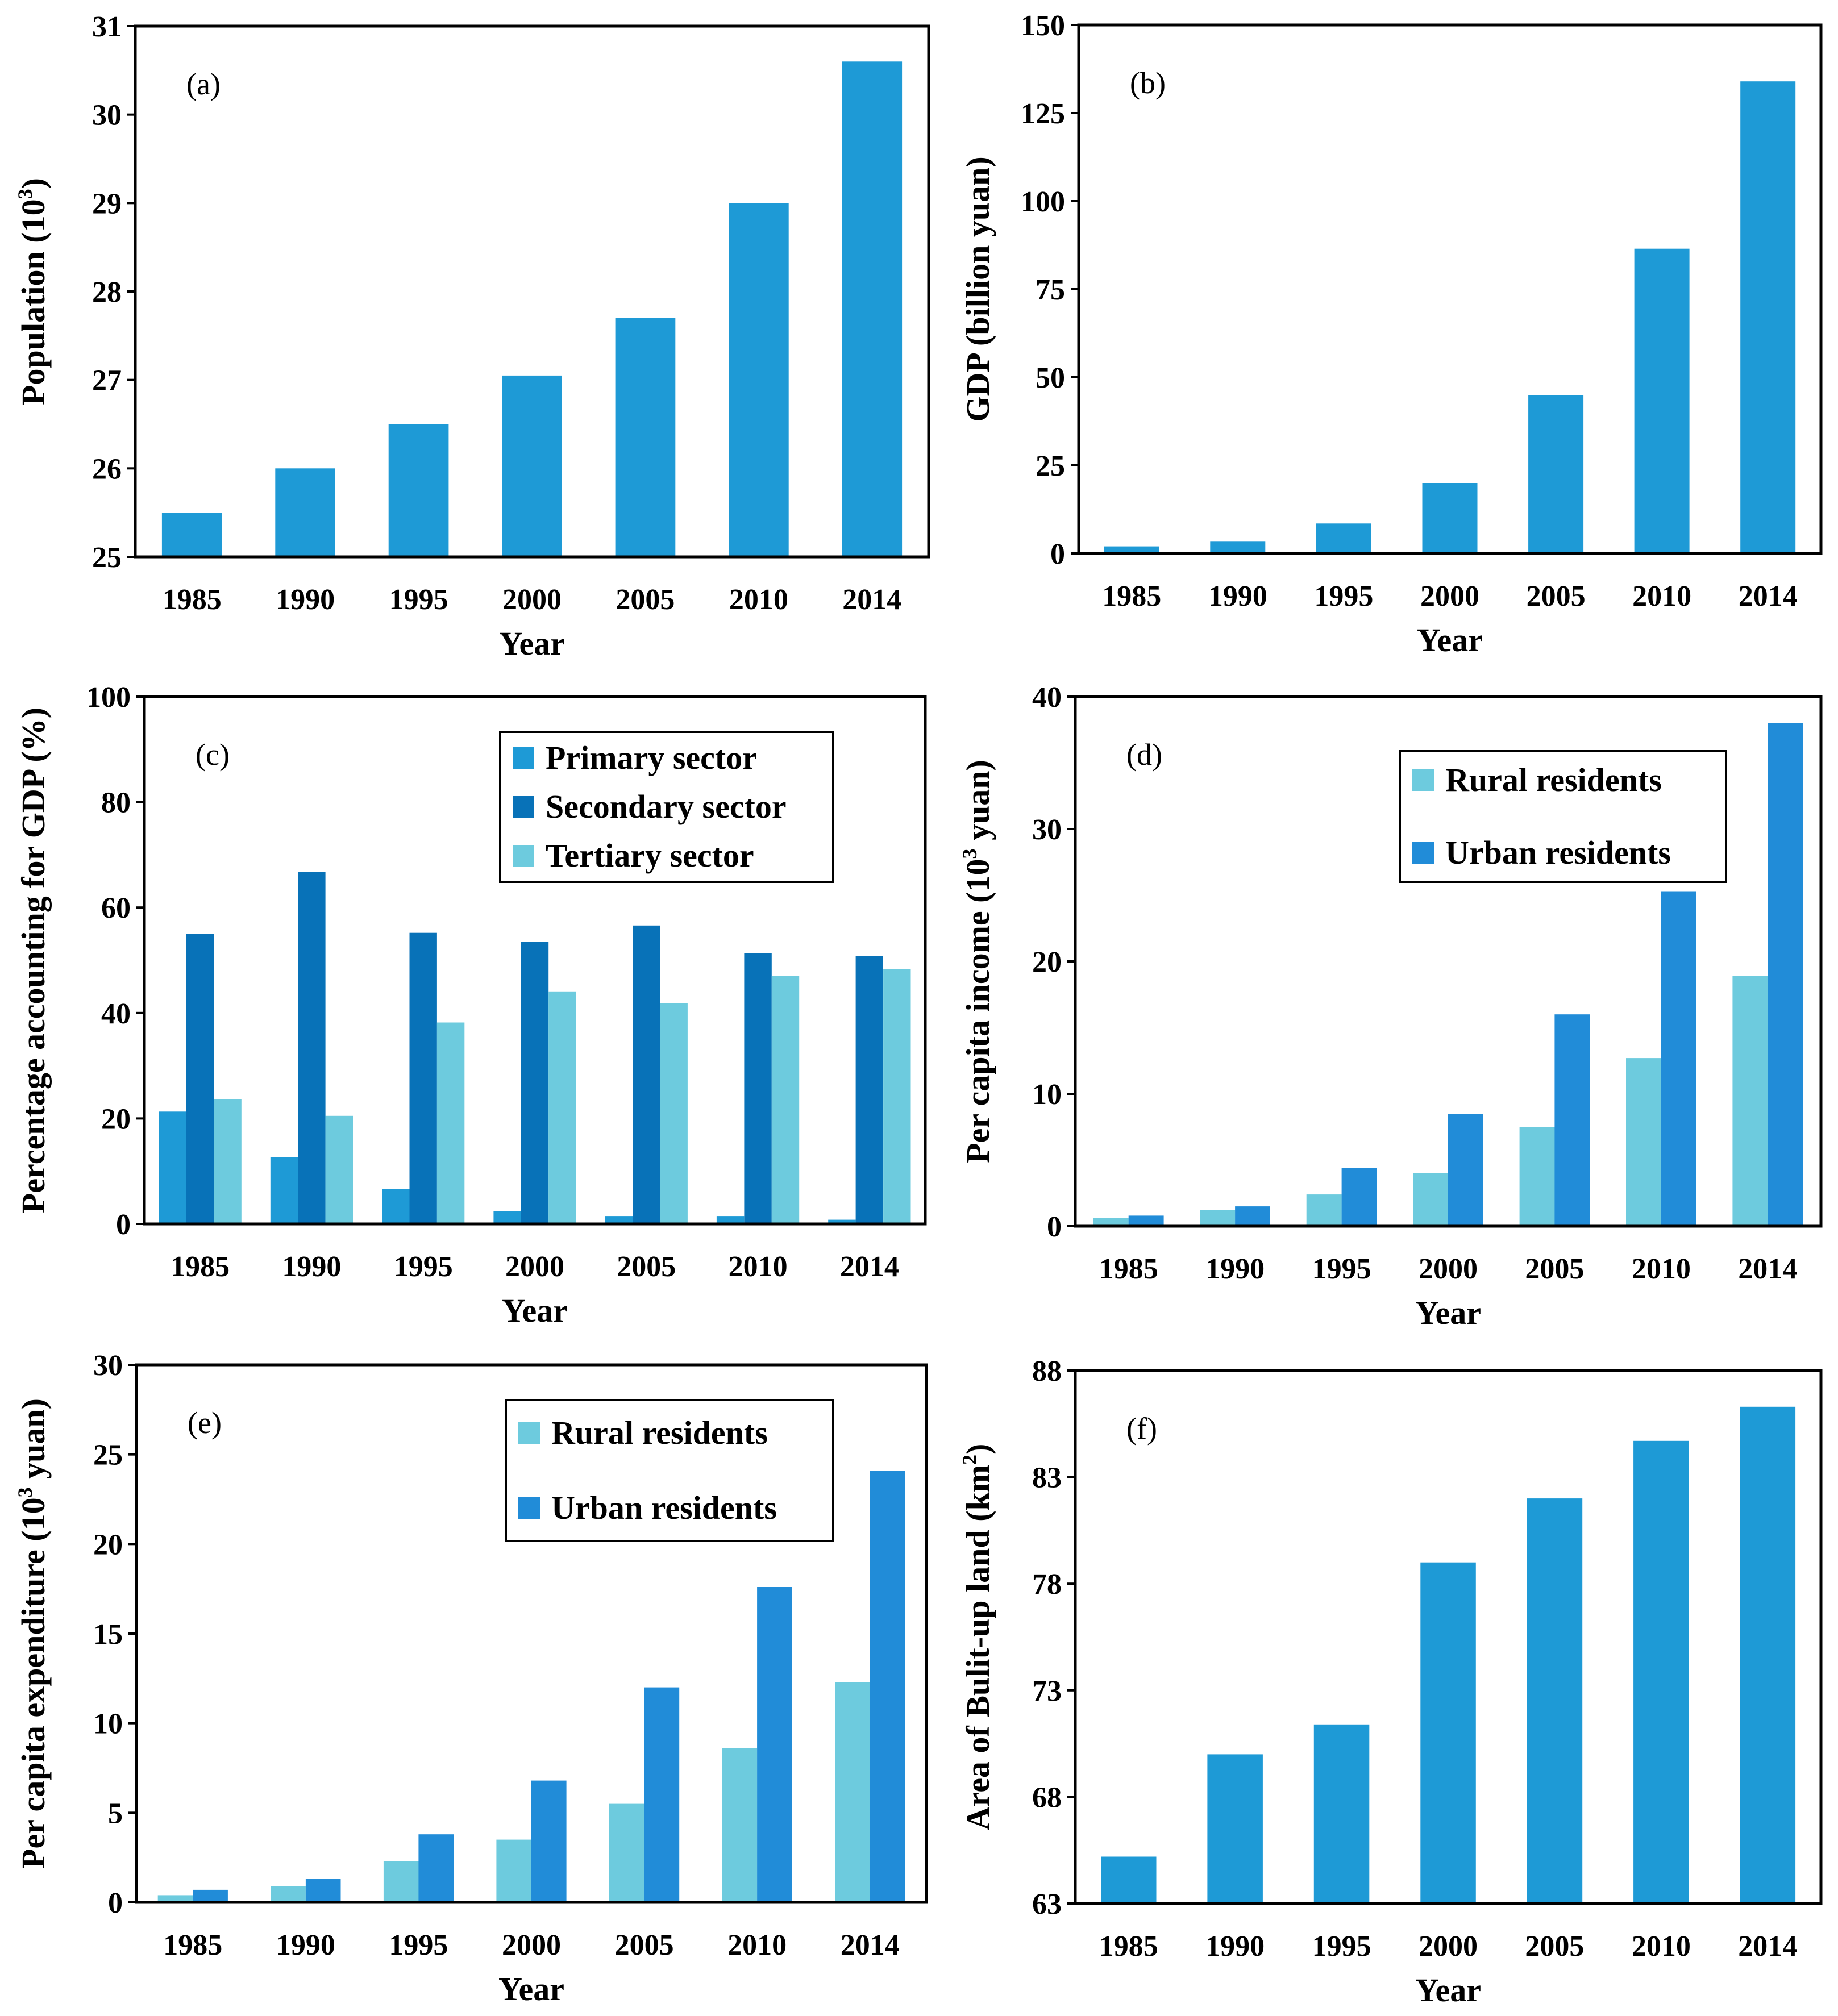 The image size is (1838, 2016). I want to click on panel-label-d: (d), so click(1144, 755).